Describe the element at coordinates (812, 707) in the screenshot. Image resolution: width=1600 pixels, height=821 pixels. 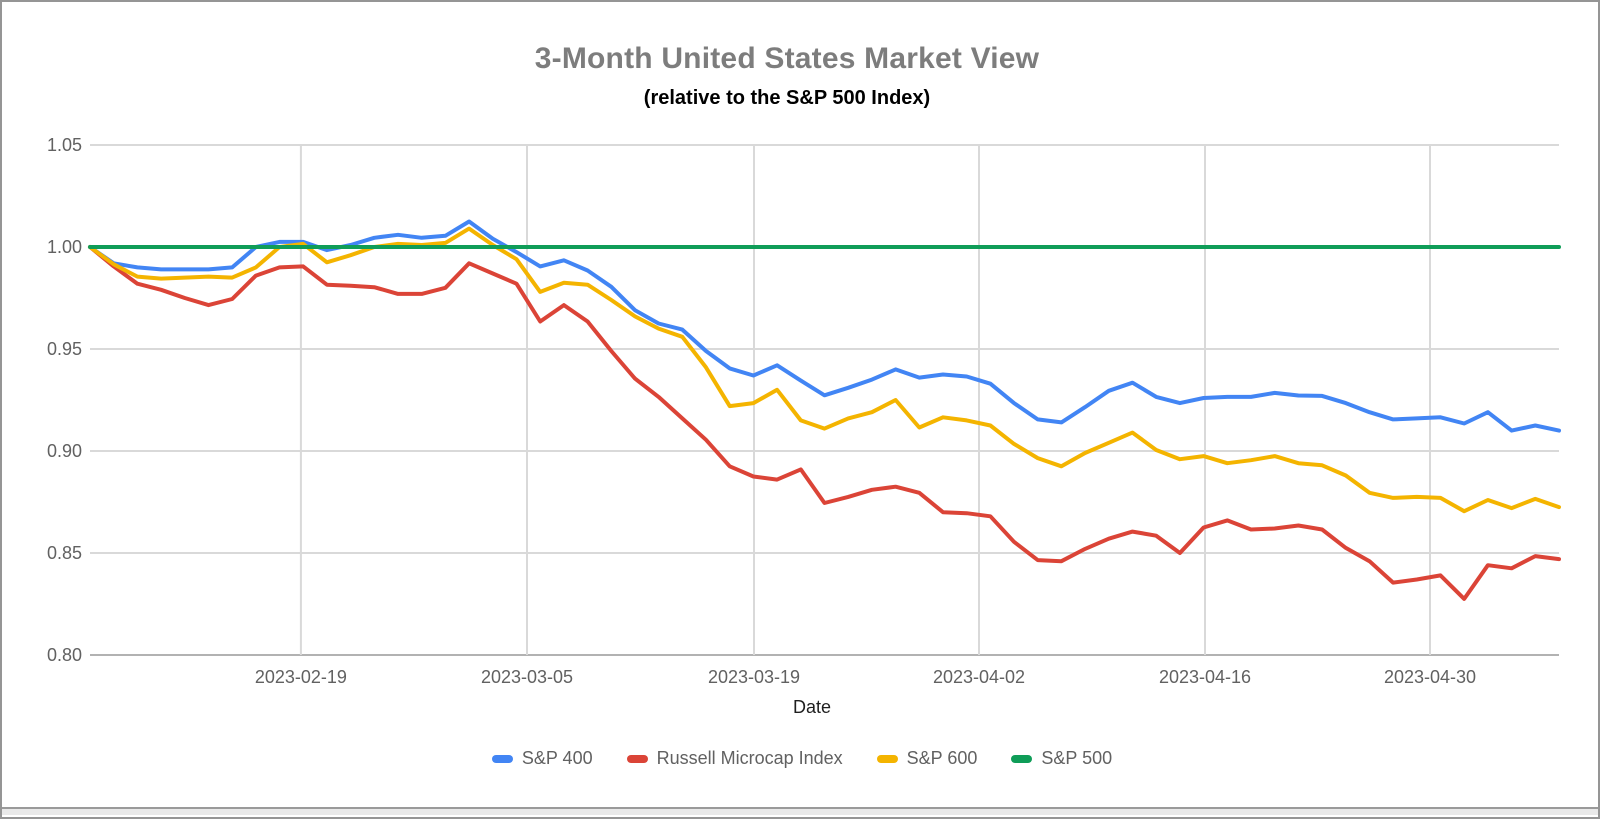
I see `x-axis-title: Date` at that location.